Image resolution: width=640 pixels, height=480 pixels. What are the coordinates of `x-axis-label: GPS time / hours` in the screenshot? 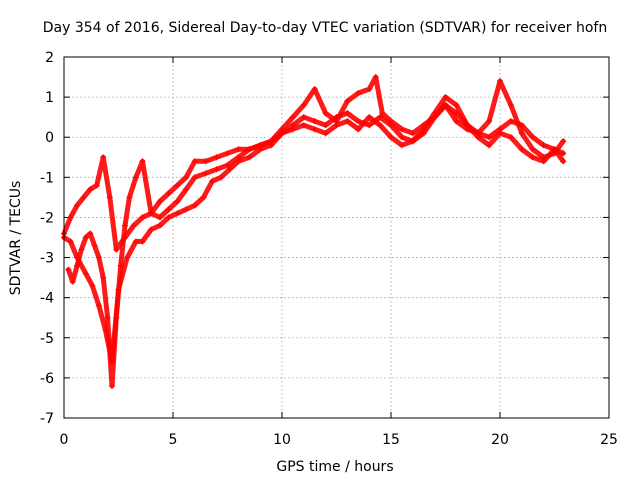 It's located at (334, 467).